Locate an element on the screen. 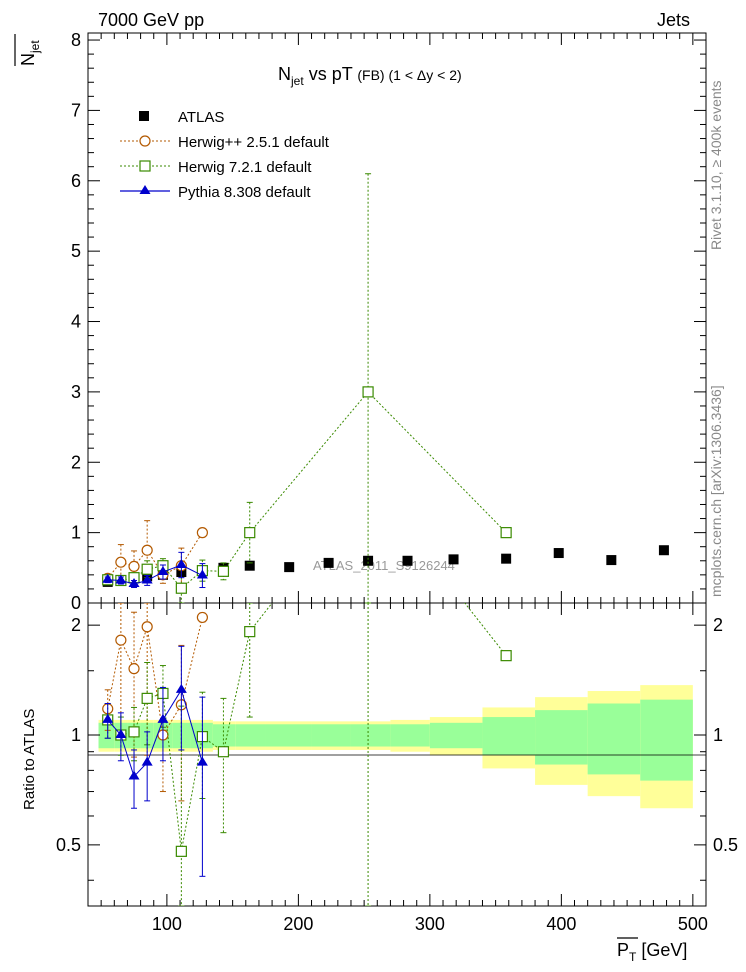 The width and height of the screenshot is (746, 972). main-ytick-label: 0 is located at coordinates (76, 603).